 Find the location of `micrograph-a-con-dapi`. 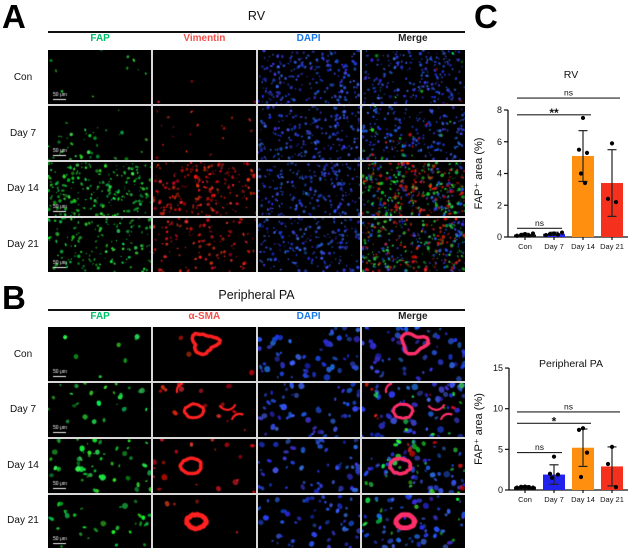

micrograph-a-con-dapi is located at coordinates (309, 77).